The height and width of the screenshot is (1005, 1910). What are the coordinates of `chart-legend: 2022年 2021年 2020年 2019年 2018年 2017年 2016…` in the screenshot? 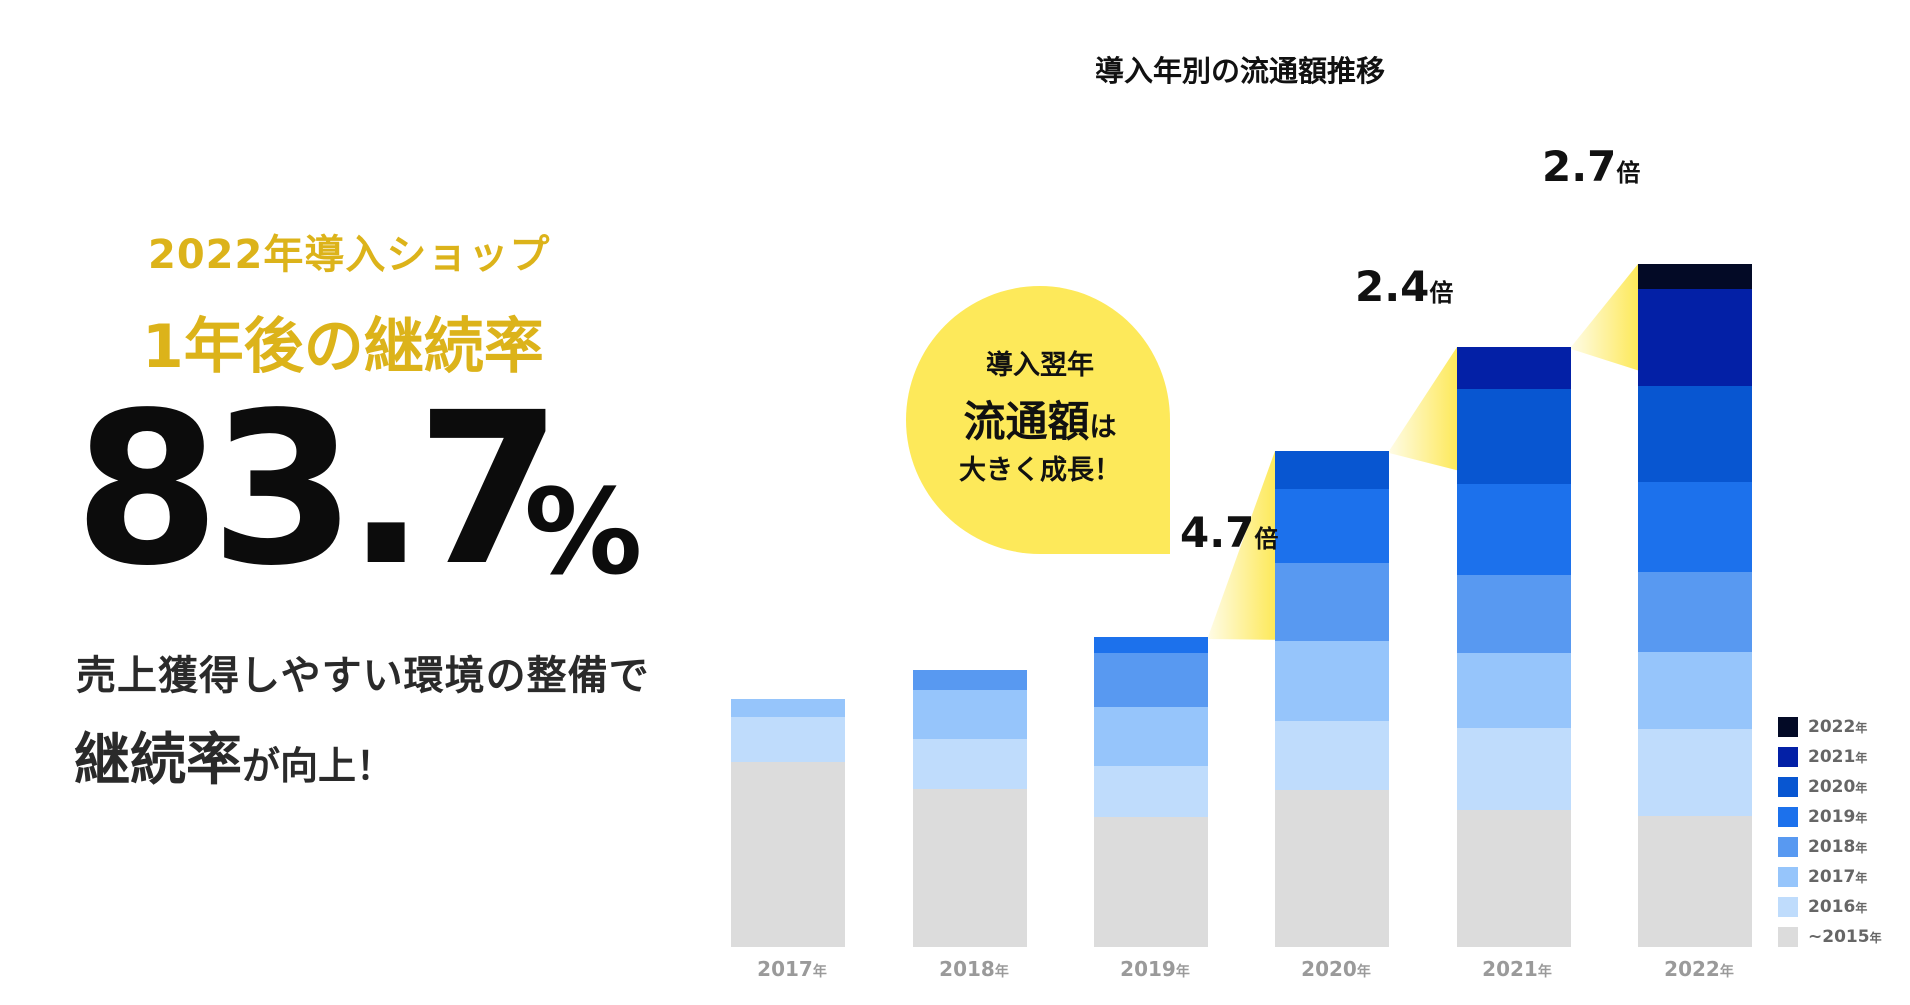 It's located at (1838, 832).